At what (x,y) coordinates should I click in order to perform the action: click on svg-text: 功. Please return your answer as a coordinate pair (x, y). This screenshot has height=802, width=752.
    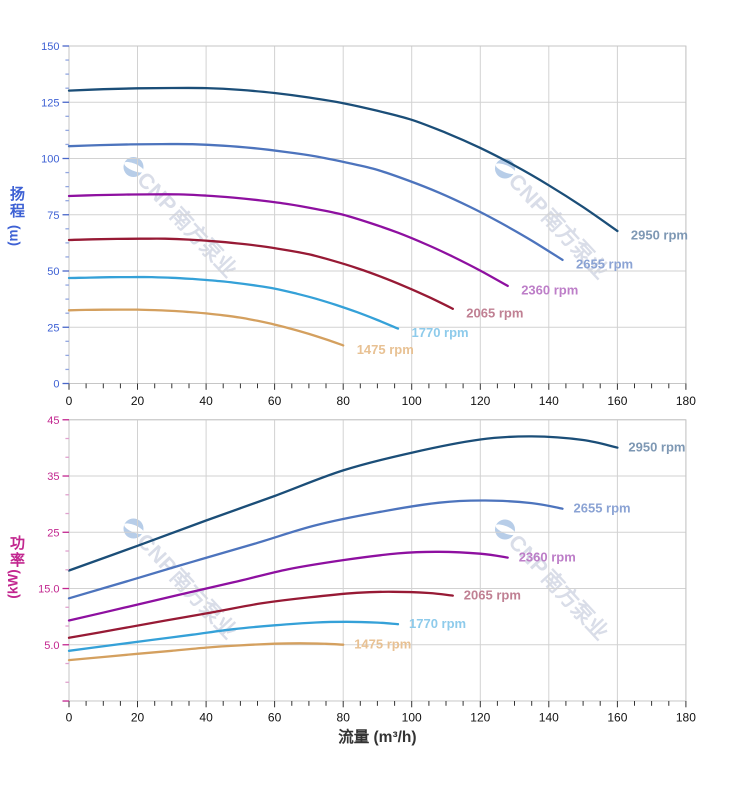
    Looking at the image, I should click on (17, 543).